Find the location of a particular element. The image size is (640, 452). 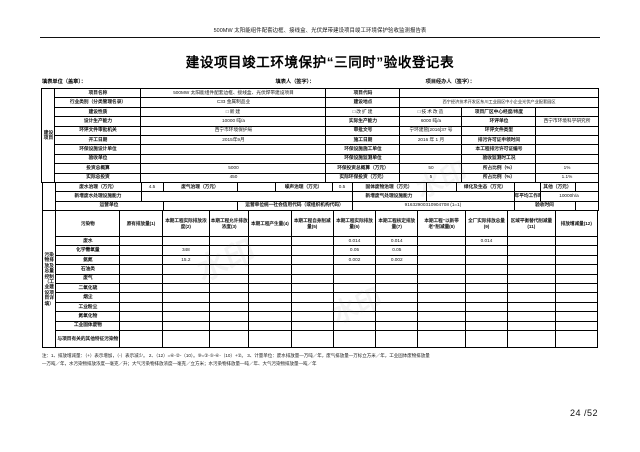

other-cost-value is located at coordinates (586, 187).